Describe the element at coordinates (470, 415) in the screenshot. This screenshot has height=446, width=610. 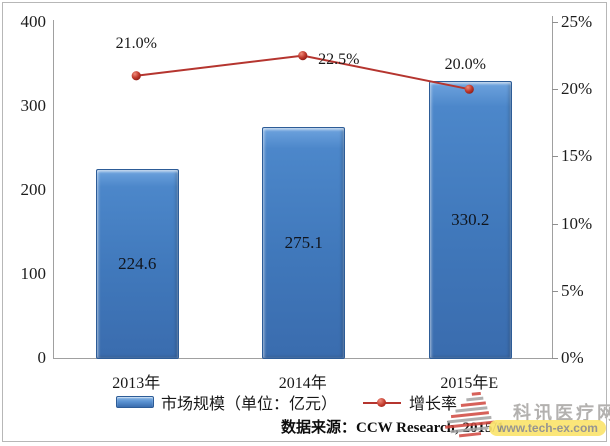
I see `watermark-logo-icon` at that location.